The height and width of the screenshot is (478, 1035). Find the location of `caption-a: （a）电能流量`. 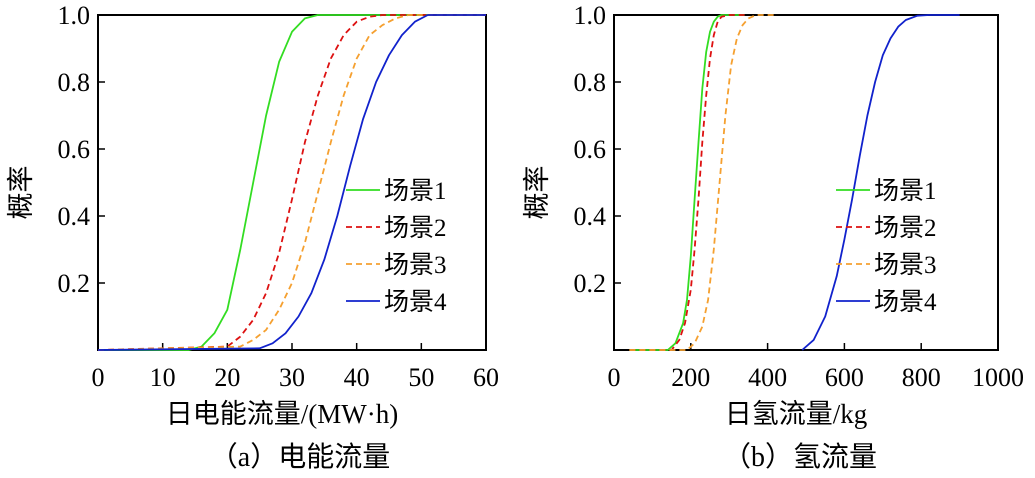

caption-a: （a）电能流量 is located at coordinates (300, 457).